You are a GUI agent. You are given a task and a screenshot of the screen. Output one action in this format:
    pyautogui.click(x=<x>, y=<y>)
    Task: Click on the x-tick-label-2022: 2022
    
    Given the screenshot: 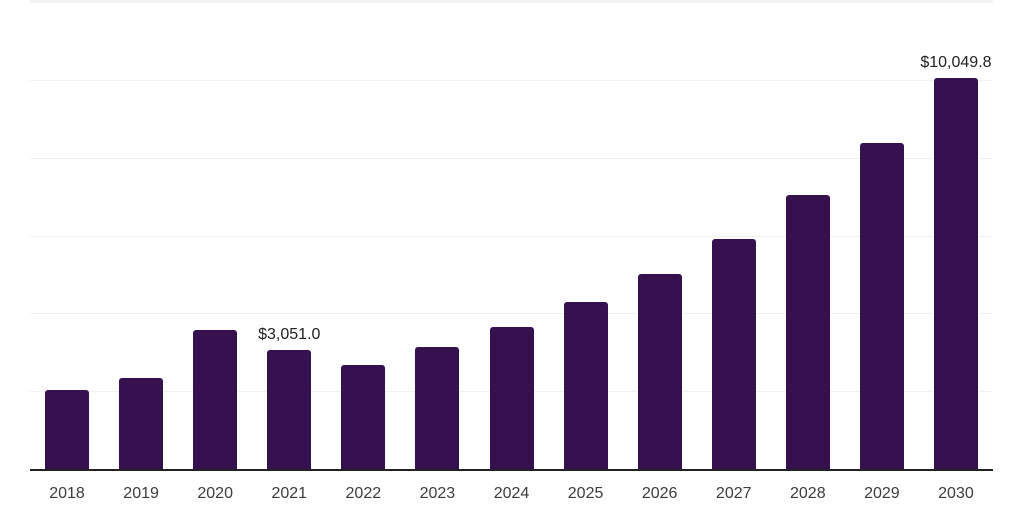 What is the action you would take?
    pyautogui.click(x=363, y=493)
    